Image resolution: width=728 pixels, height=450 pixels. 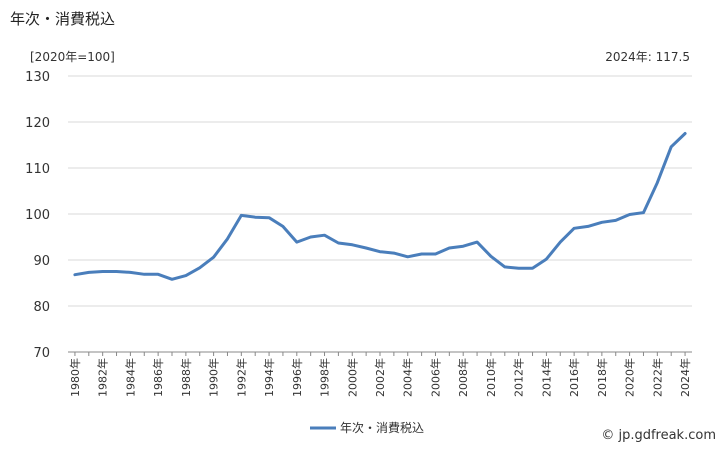 What do you see at coordinates (269, 377) in the screenshot?
I see `x-tick-label: 1994年` at bounding box center [269, 377].